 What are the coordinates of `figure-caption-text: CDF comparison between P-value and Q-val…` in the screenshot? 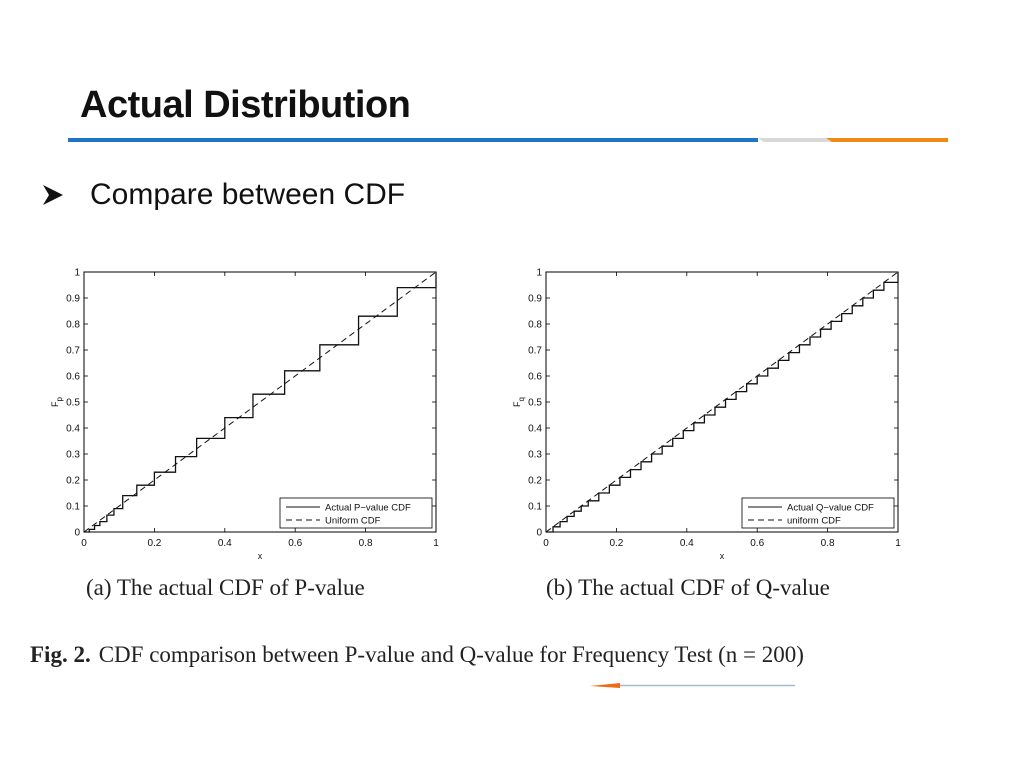 It's located at (451, 654).